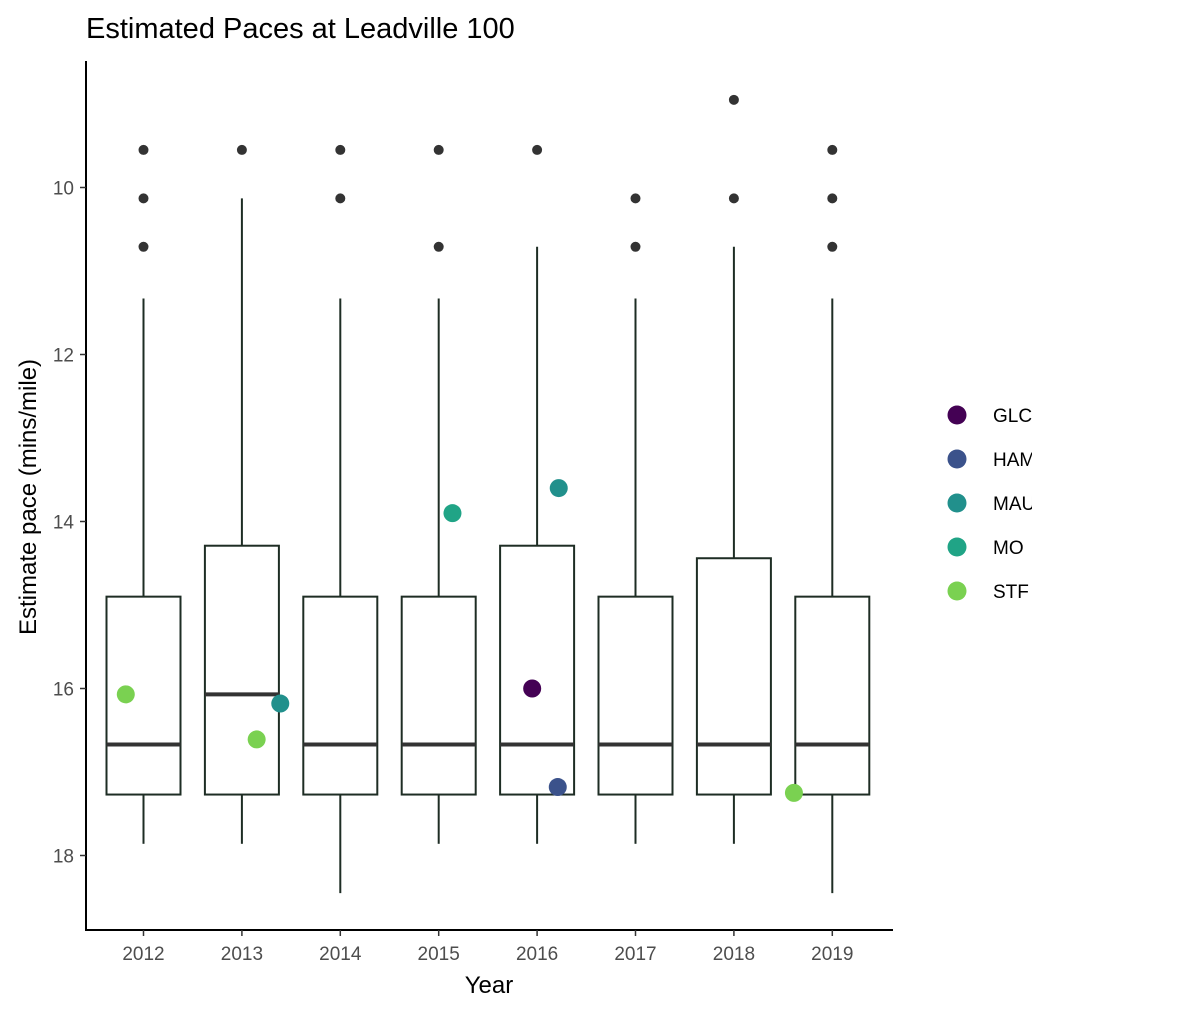 Image resolution: width=1200 pixels, height=1013 pixels. I want to click on y-tick-label: 16, so click(63, 690).